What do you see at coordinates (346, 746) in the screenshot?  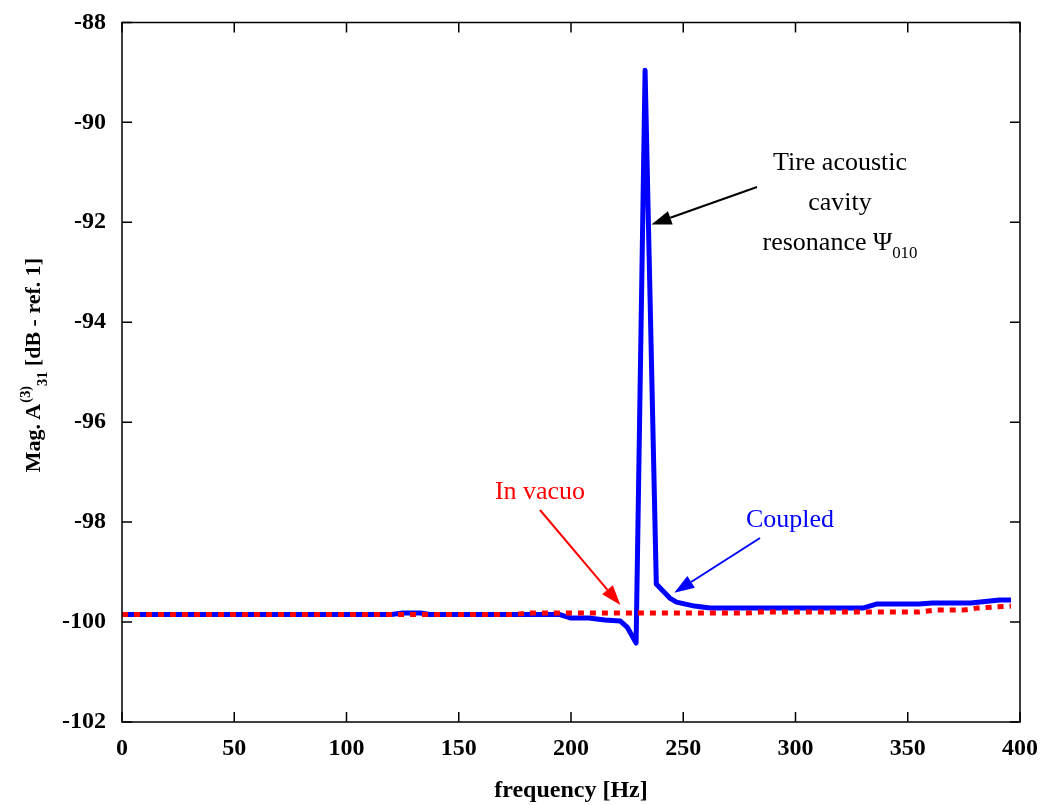 I see `x-tick-label: 100` at bounding box center [346, 746].